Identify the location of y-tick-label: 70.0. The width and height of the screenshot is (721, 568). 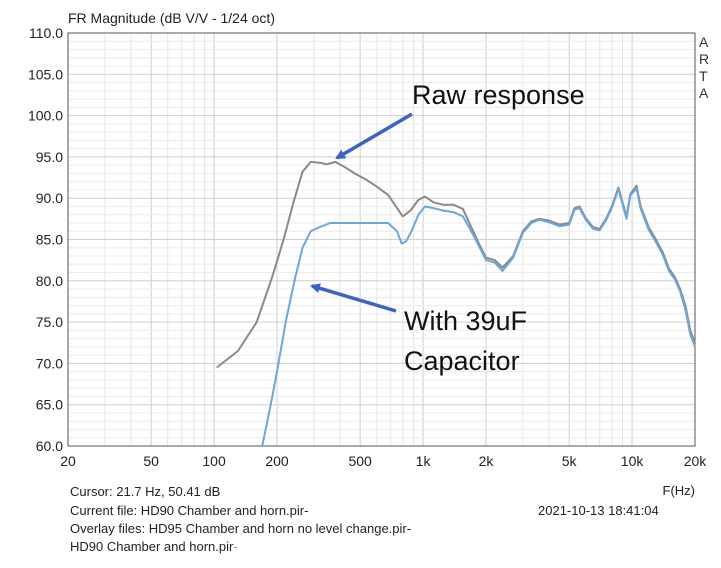
(49, 363).